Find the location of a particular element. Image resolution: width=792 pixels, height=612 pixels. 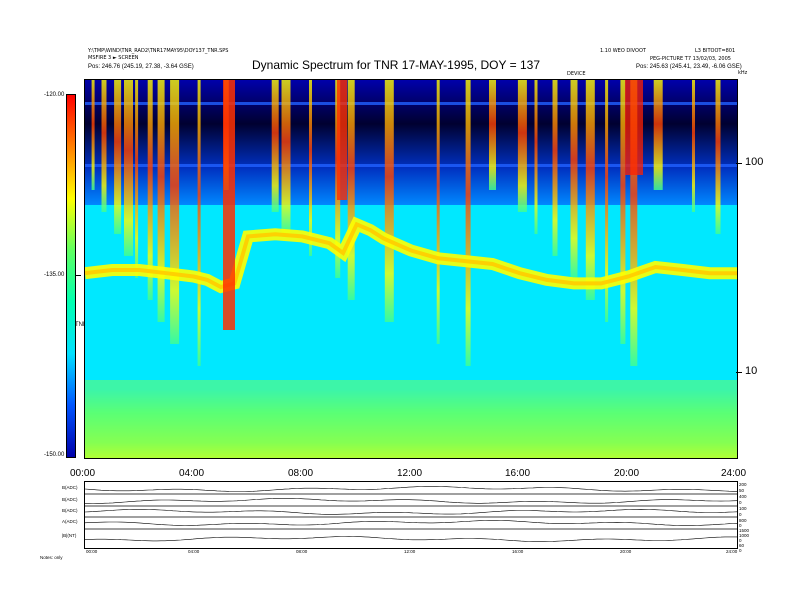

header-left-position: Pos: 246.76 (245.19, 27.38, -3.64 GSE) is located at coordinates (141, 67).